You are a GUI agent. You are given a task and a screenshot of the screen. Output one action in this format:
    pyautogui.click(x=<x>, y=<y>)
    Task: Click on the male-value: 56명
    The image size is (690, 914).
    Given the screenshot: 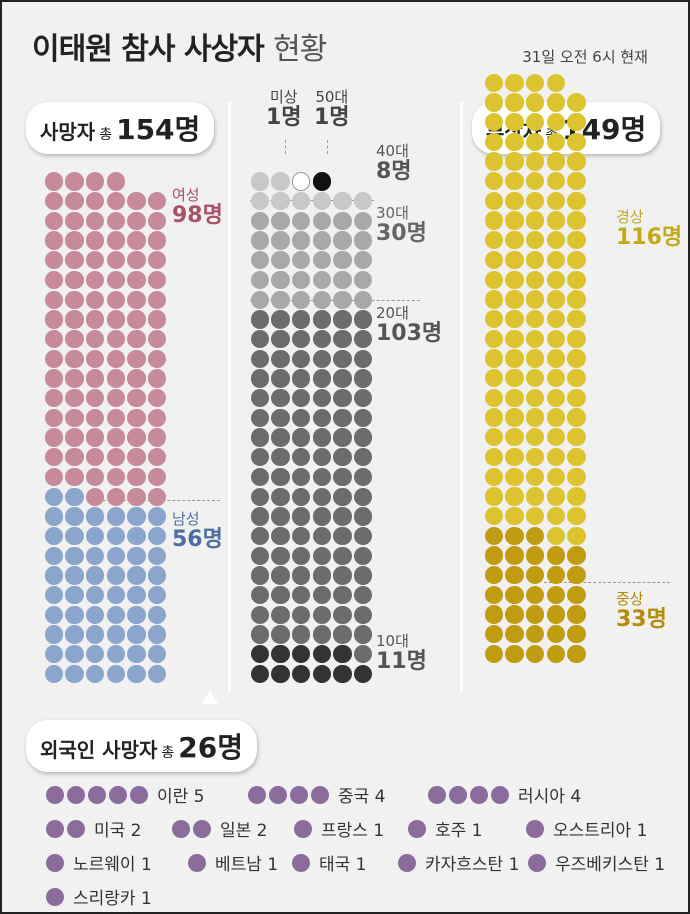 What is the action you would take?
    pyautogui.click(x=197, y=539)
    